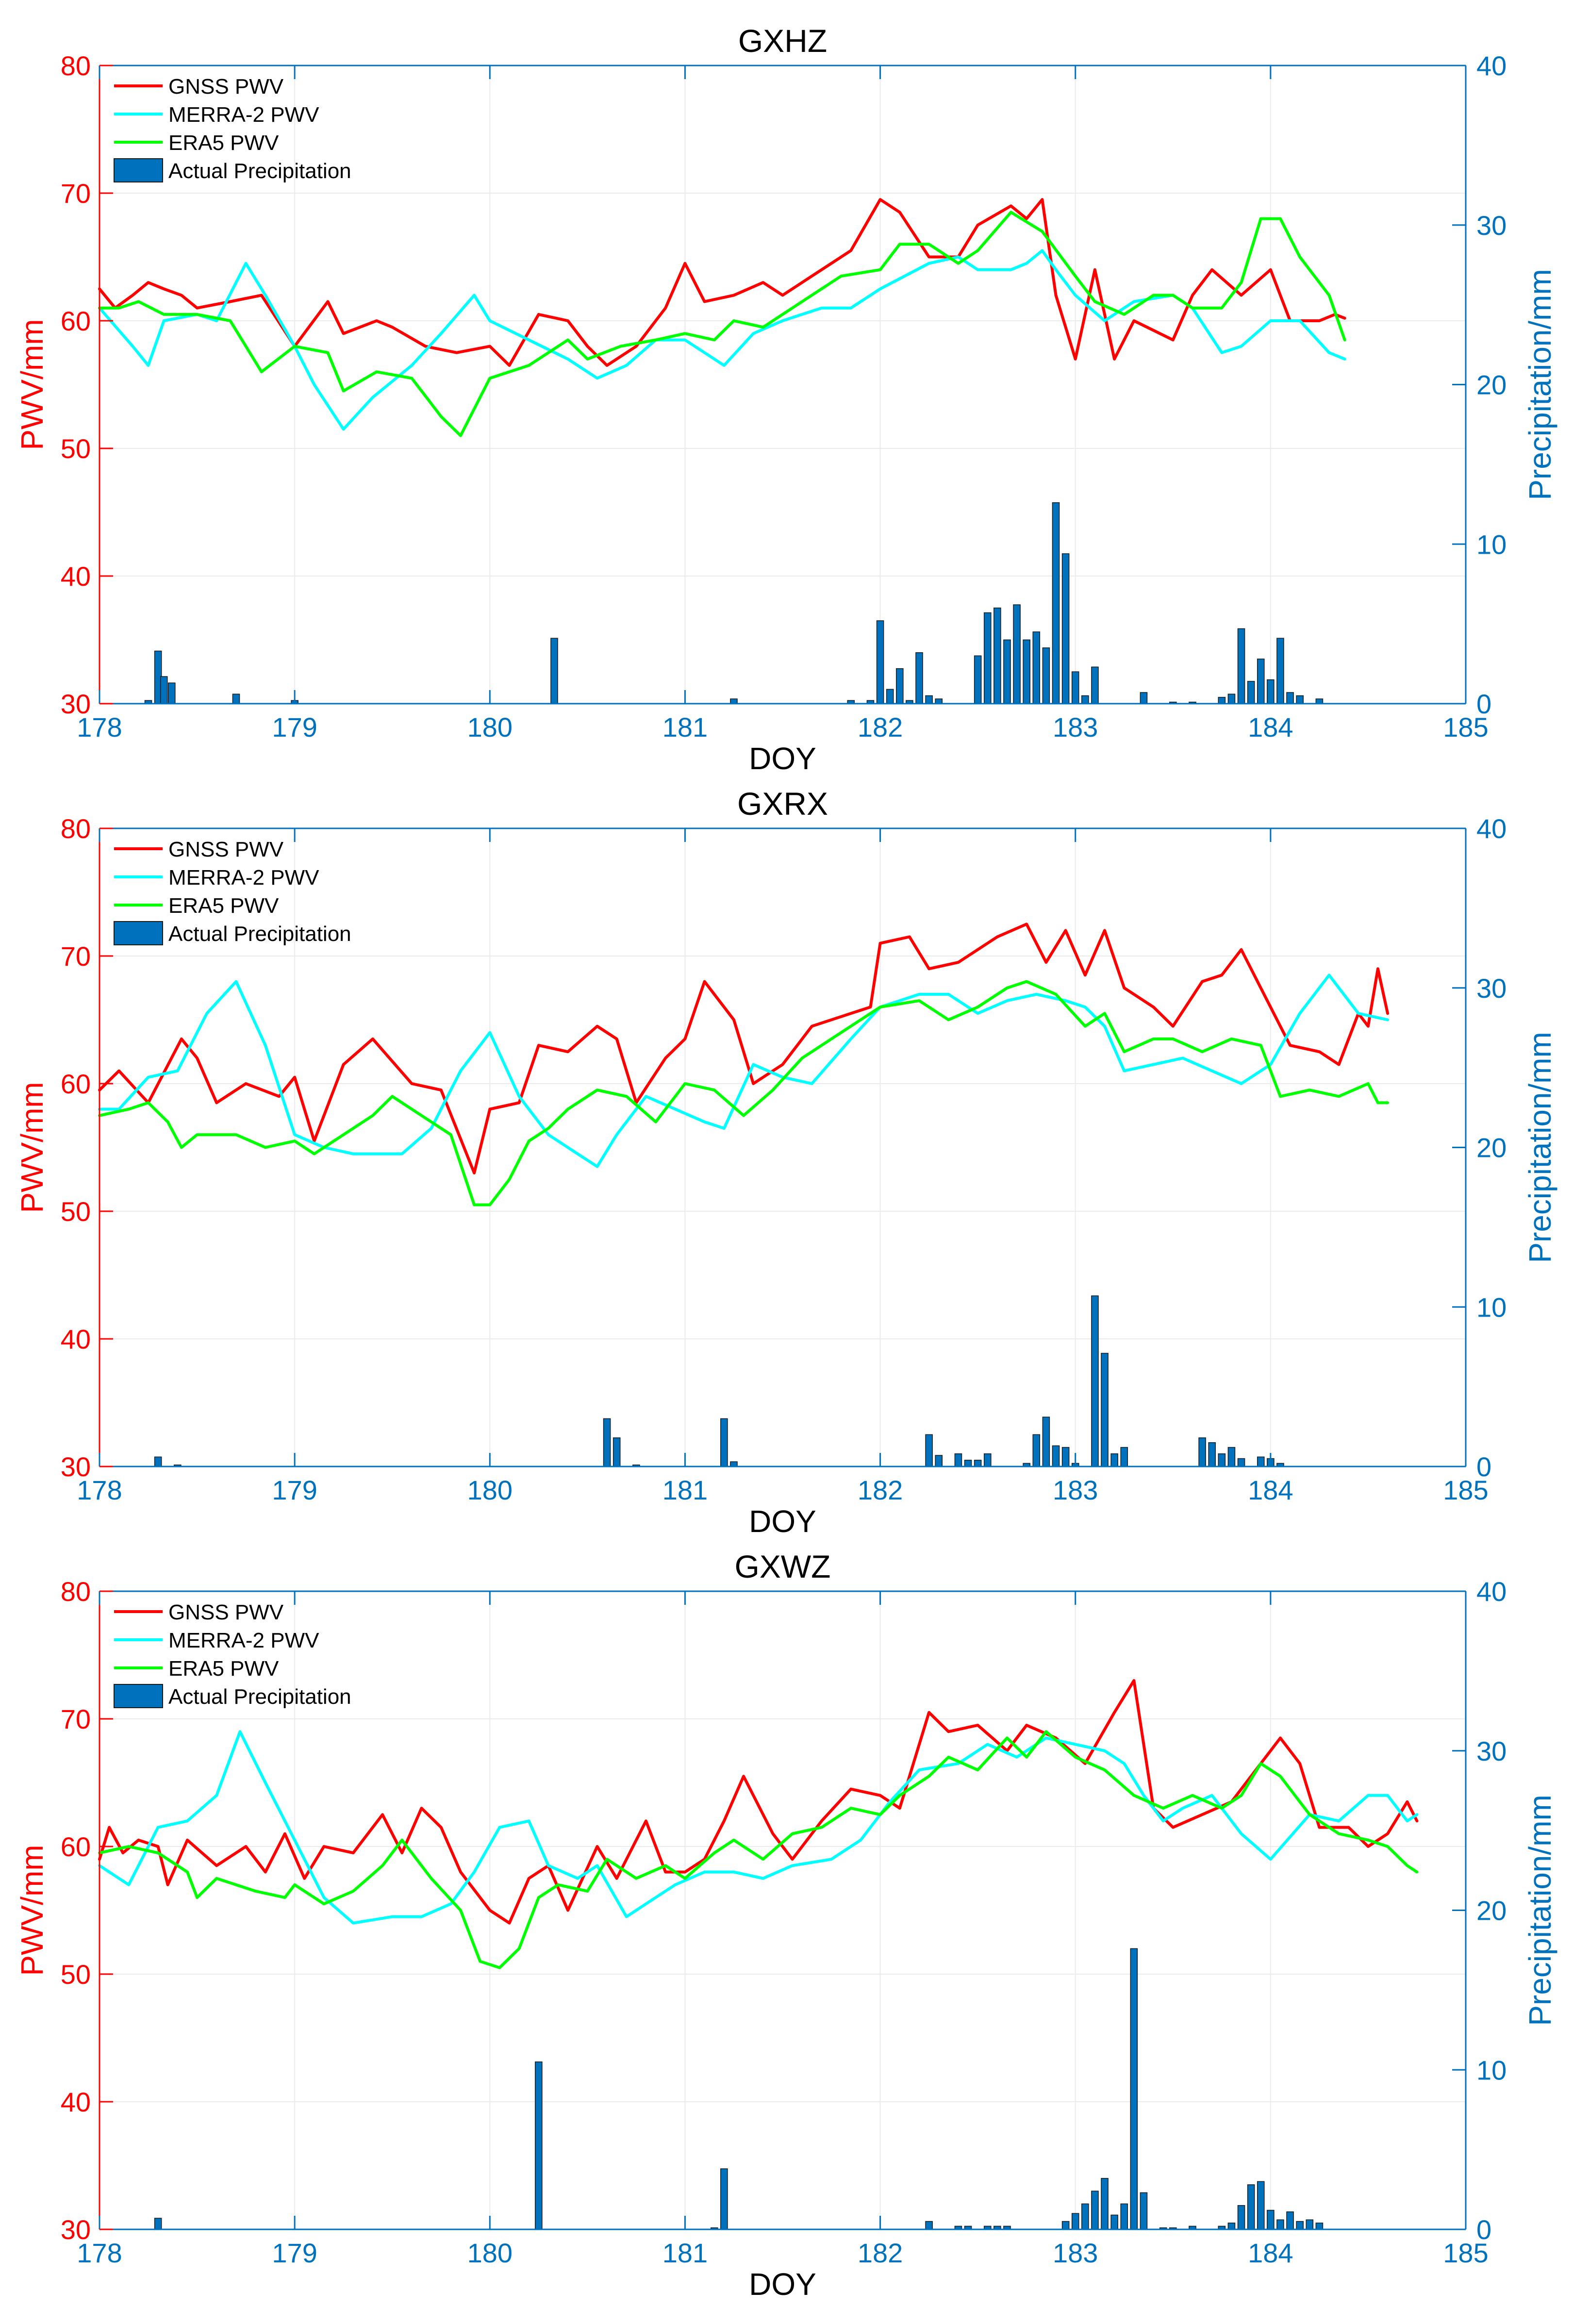  What do you see at coordinates (1491, 1148) in the screenshot?
I see `y2-tick-label: 20` at bounding box center [1491, 1148].